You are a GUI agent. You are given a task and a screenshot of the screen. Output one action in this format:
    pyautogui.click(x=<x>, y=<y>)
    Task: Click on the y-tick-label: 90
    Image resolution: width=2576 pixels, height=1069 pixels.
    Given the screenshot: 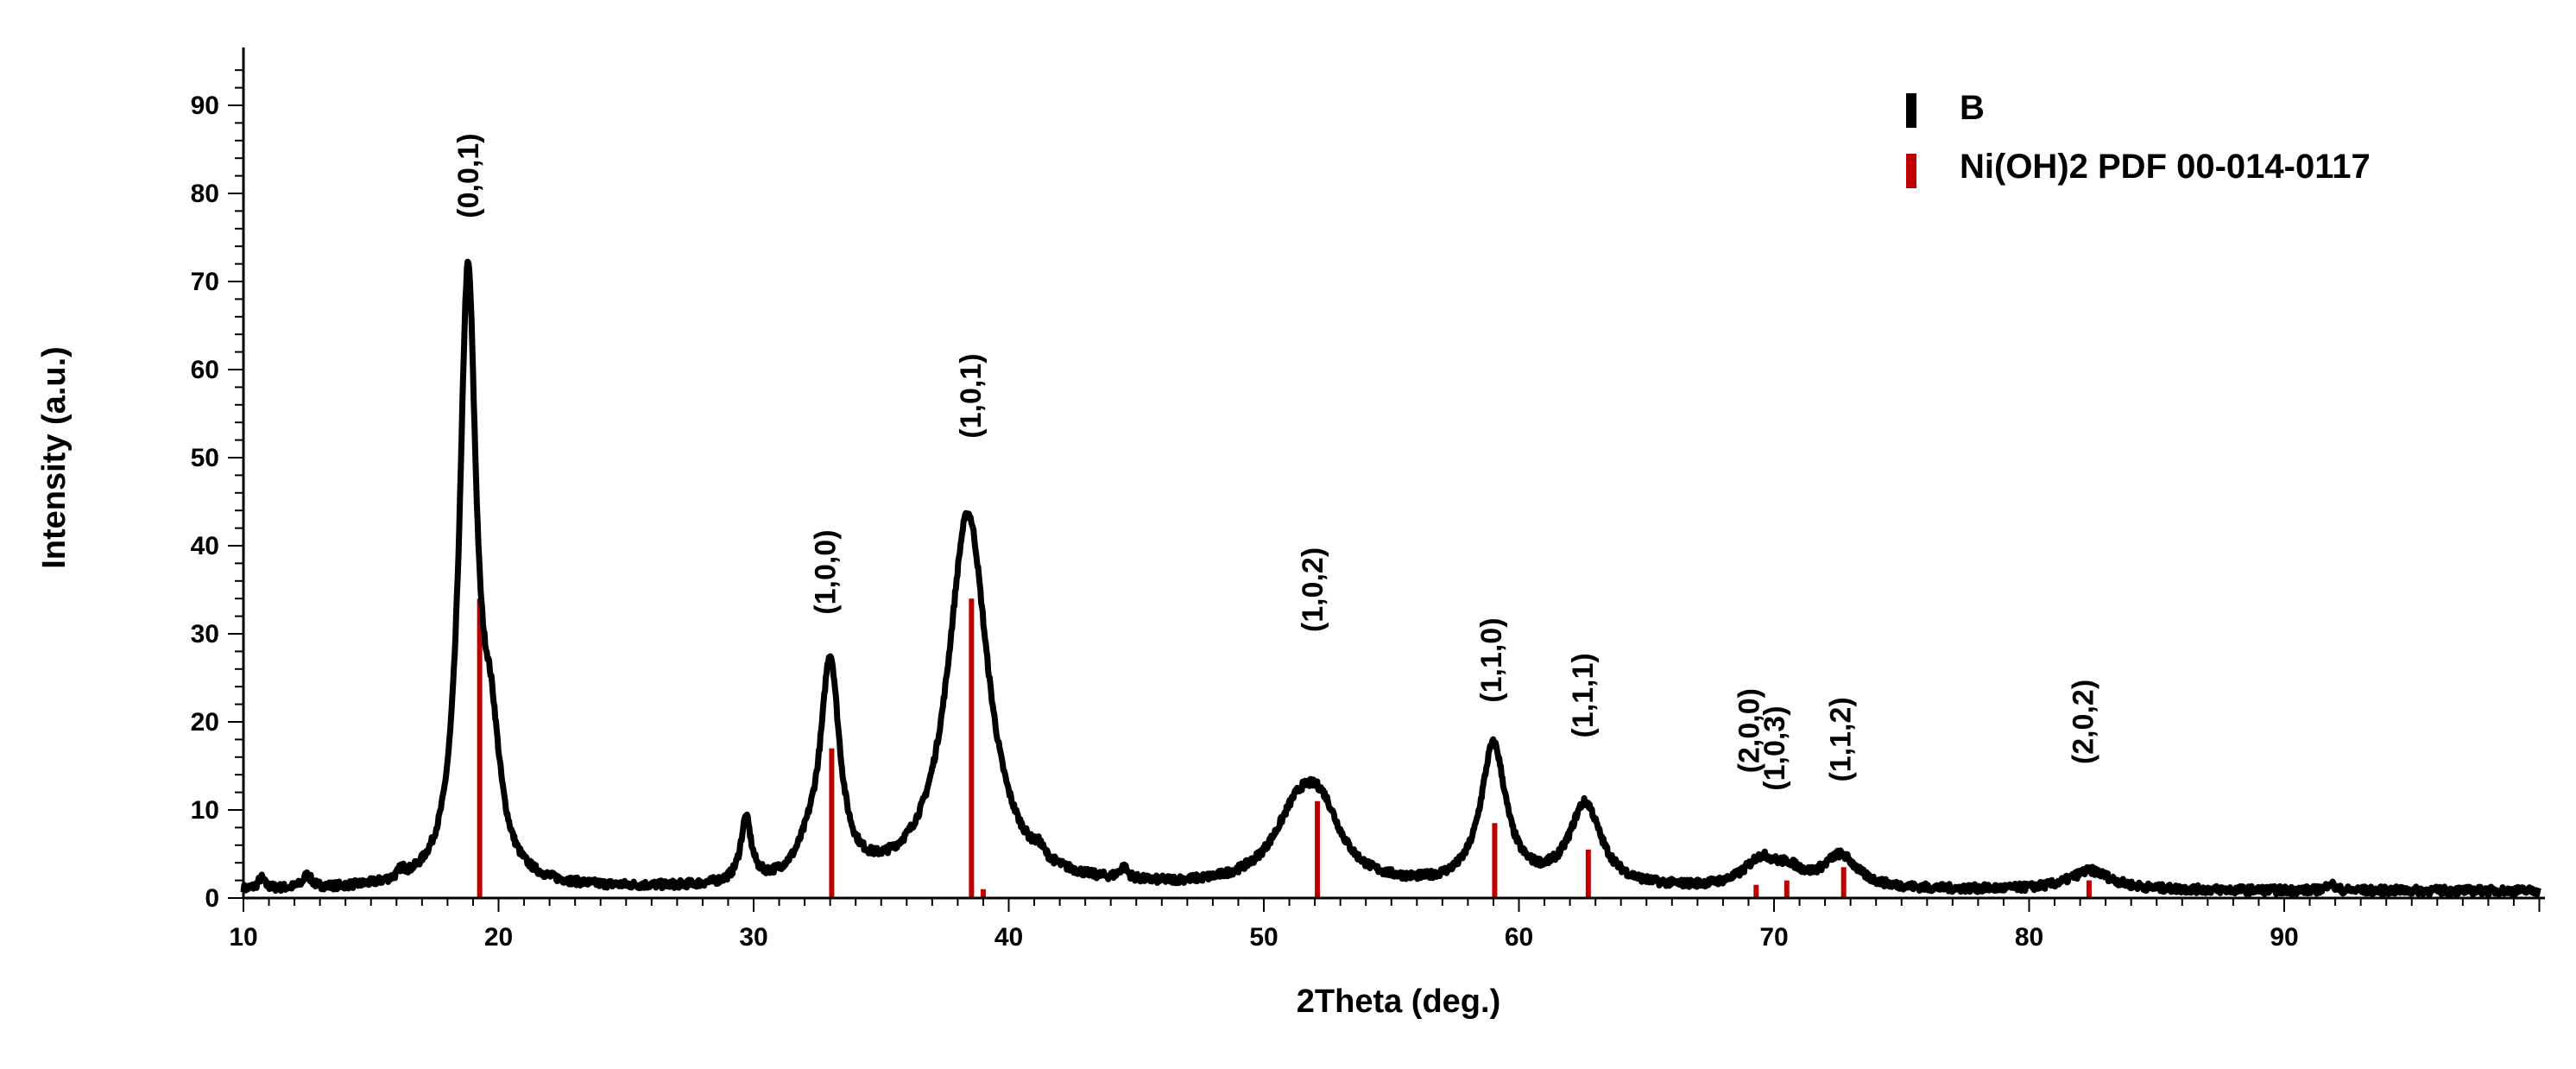 What is the action you would take?
    pyautogui.click(x=205, y=106)
    